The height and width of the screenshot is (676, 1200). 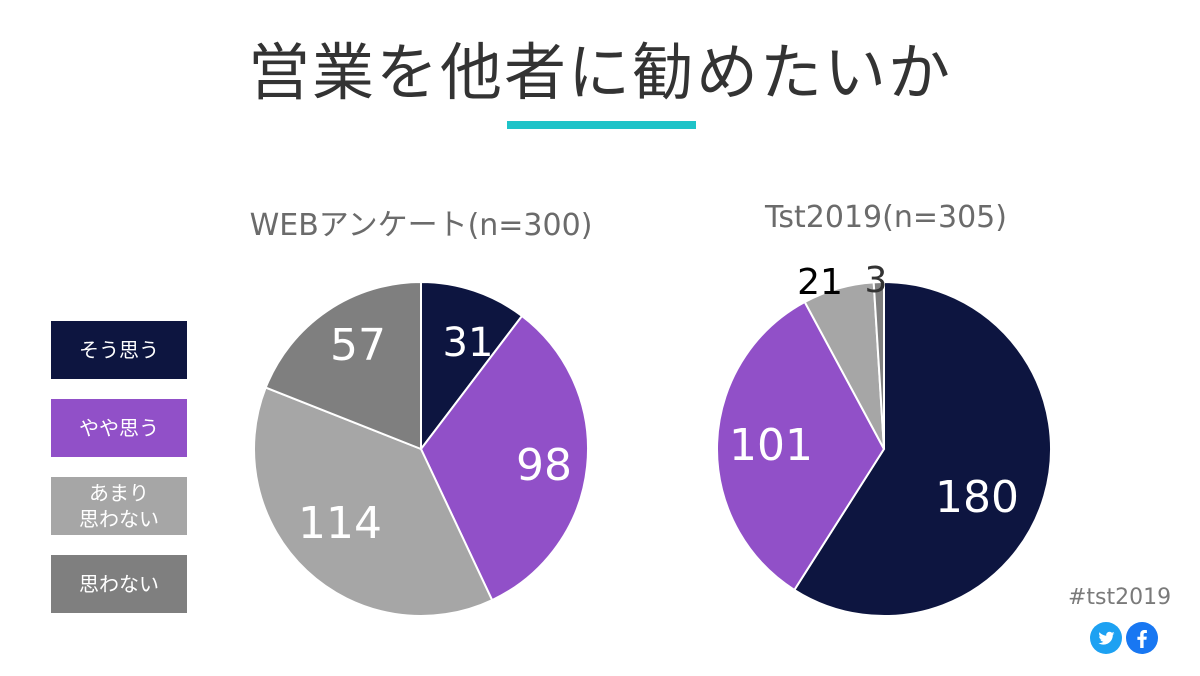 What do you see at coordinates (468, 343) in the screenshot?
I see `pie-1-label-1: 31` at bounding box center [468, 343].